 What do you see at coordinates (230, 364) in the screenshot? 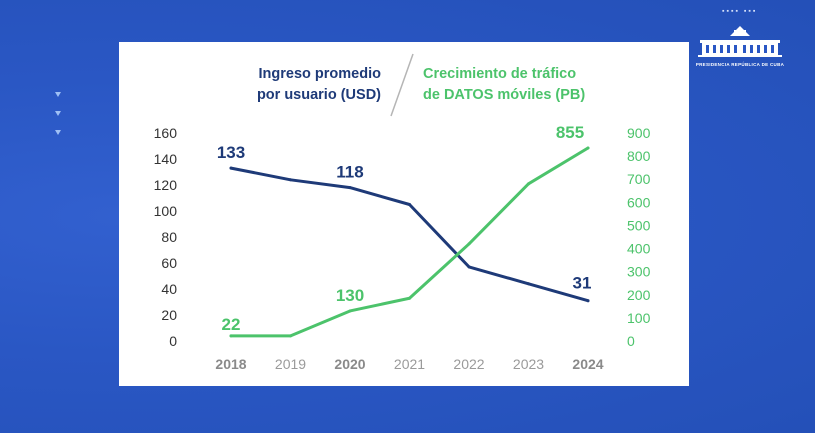
I see `x-tick-label: 2018` at bounding box center [230, 364].